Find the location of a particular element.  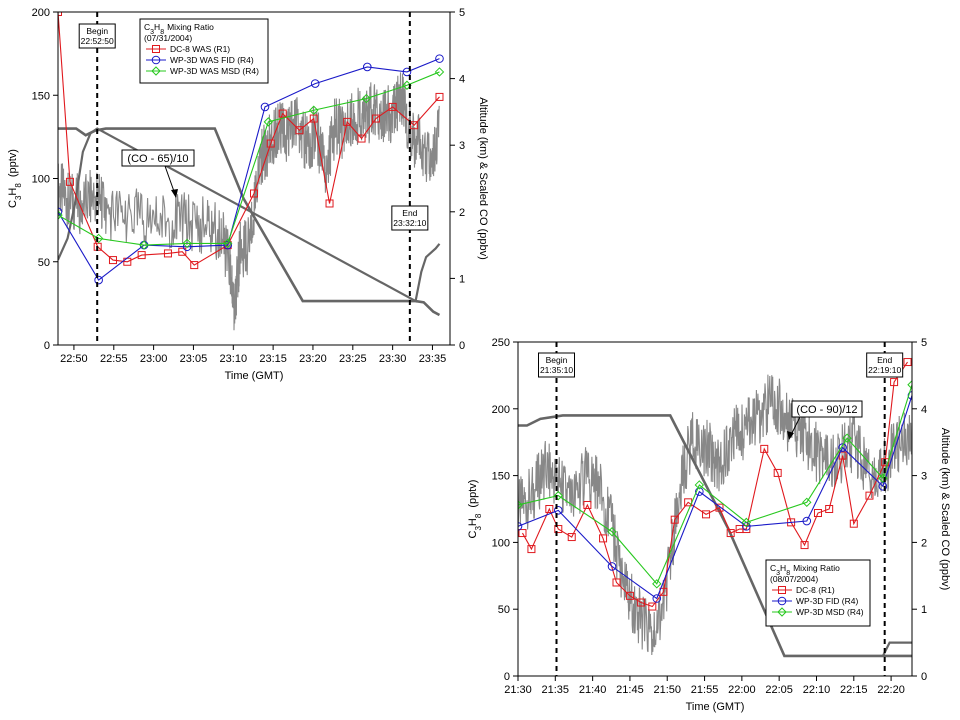

y-axis-label-part: 3 is located at coordinates (478, 528).